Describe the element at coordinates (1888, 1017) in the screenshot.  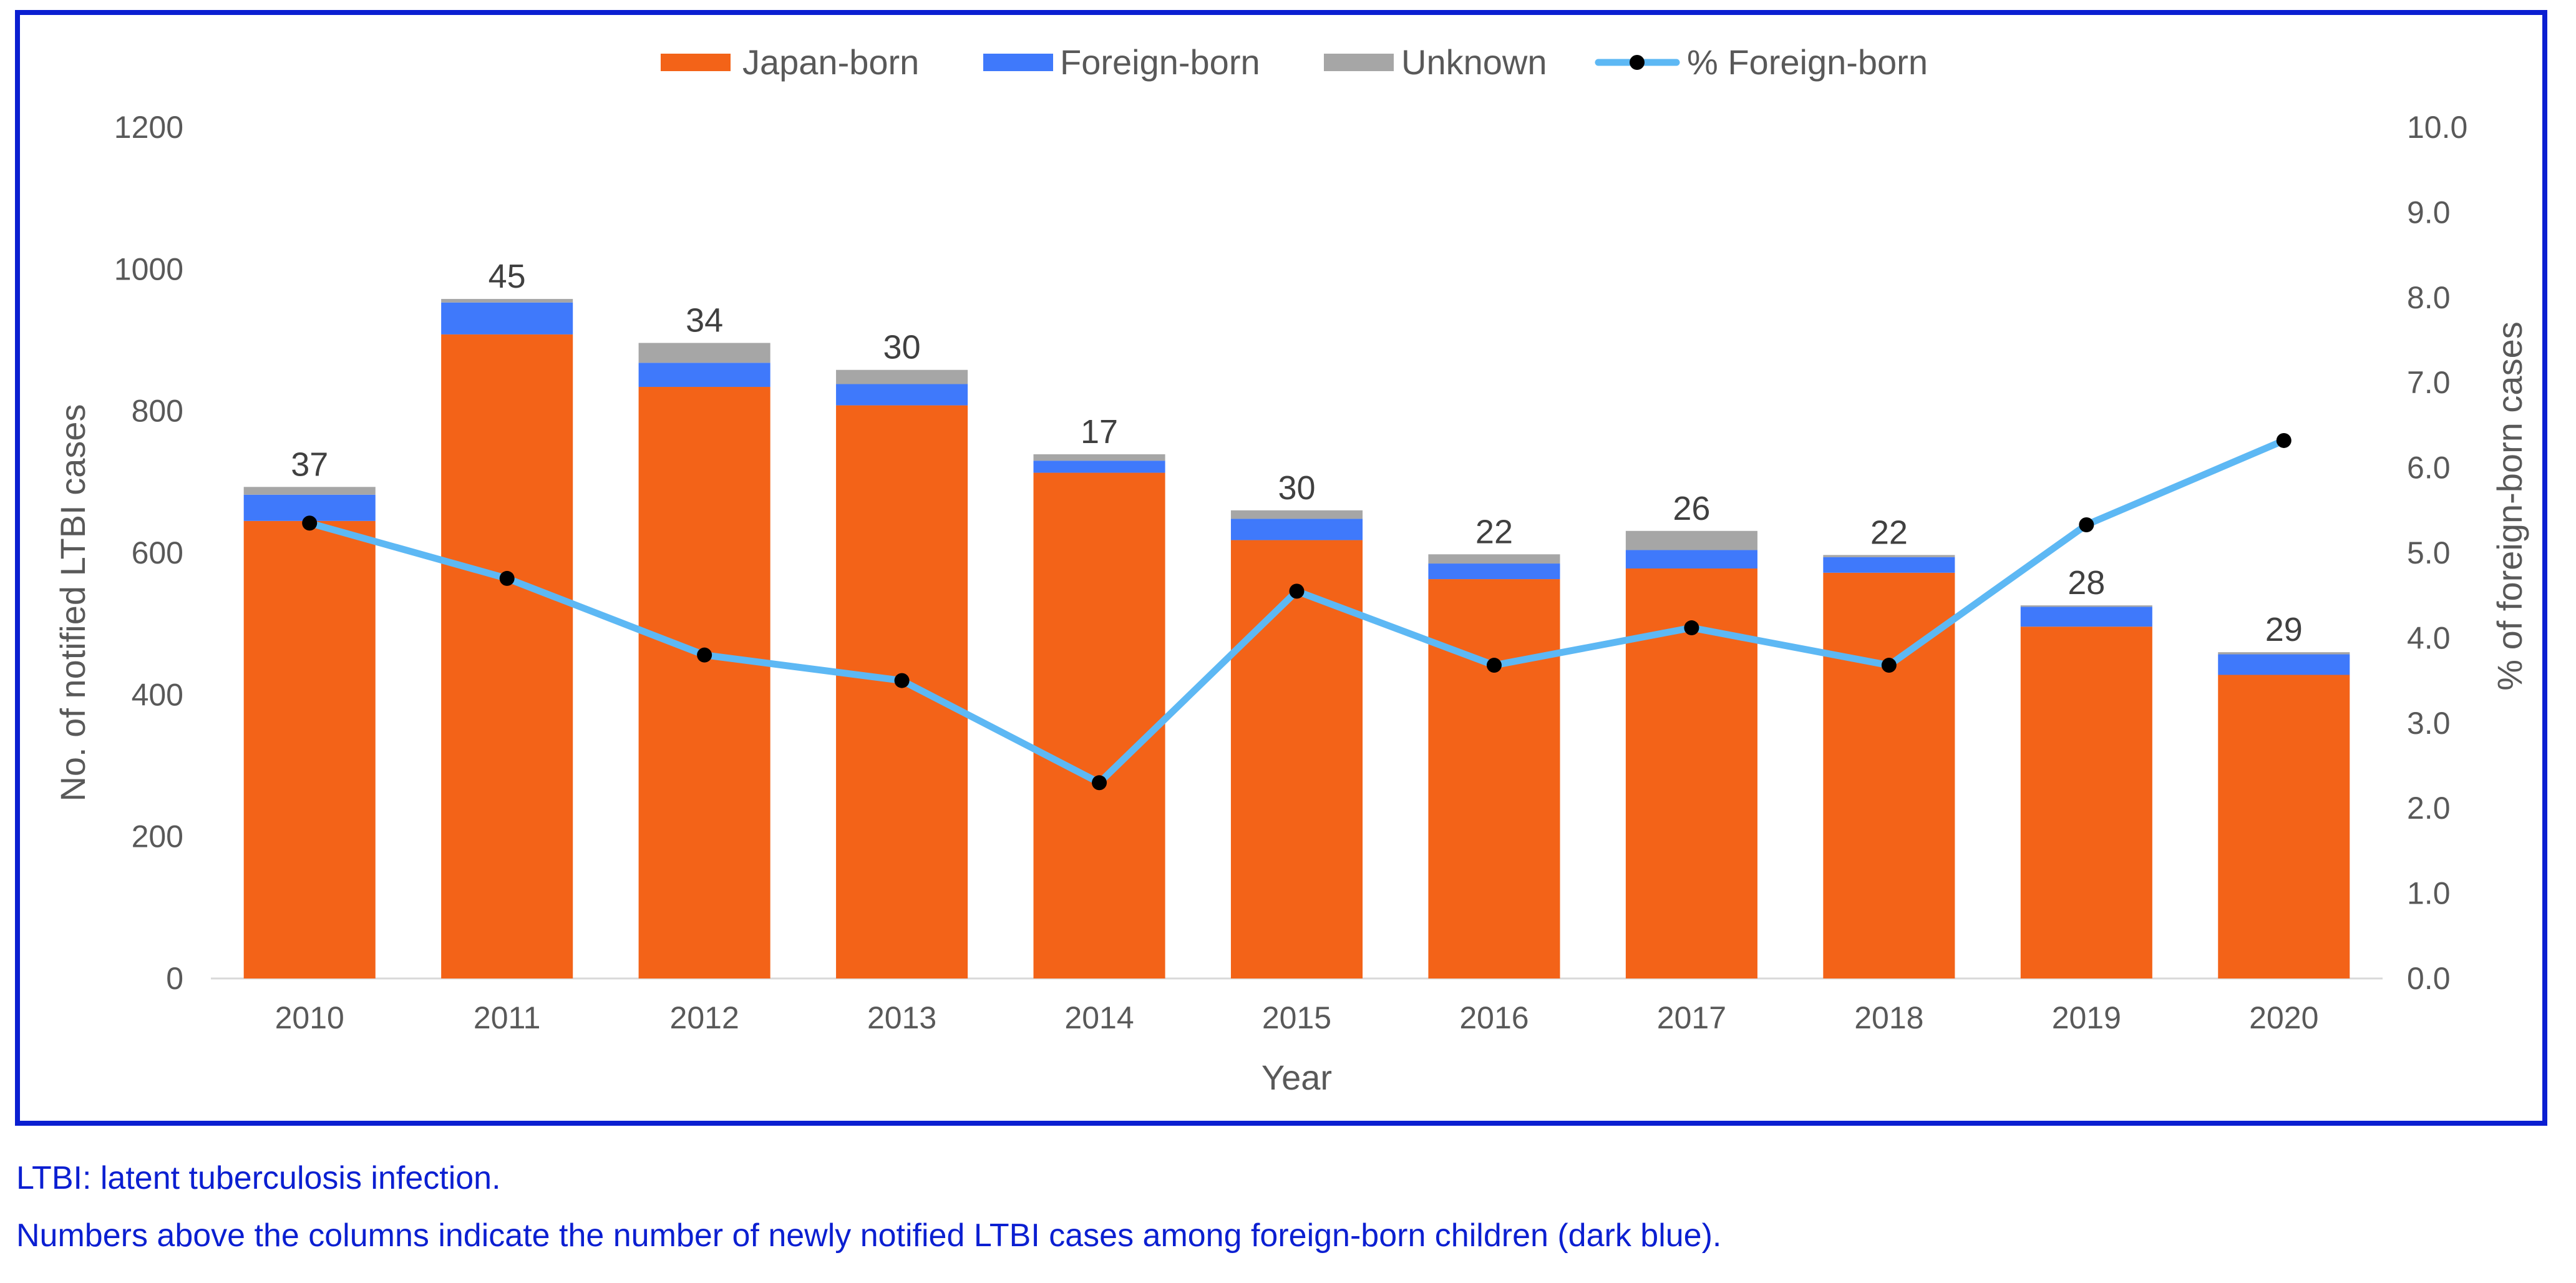
I see `x-tick-label: 2018` at that location.